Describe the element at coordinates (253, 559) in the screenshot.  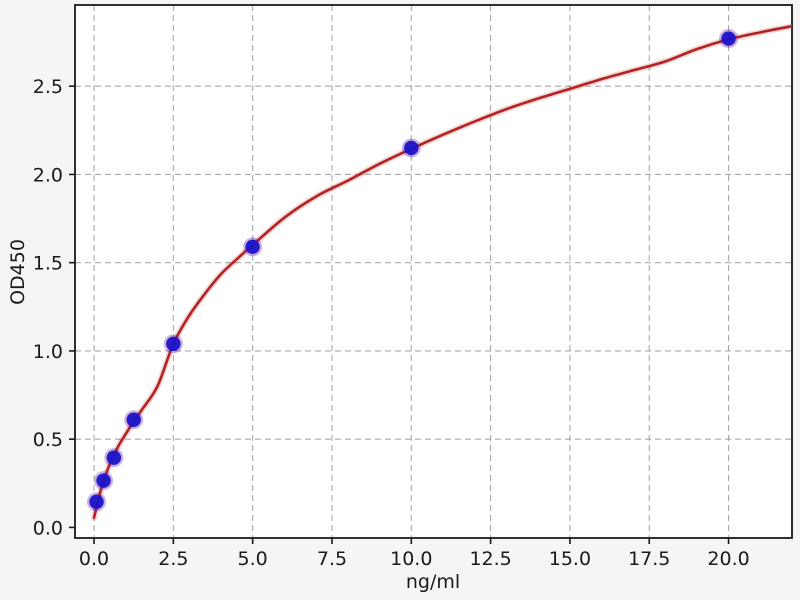
I see `x-tick-label: 5.0` at that location.